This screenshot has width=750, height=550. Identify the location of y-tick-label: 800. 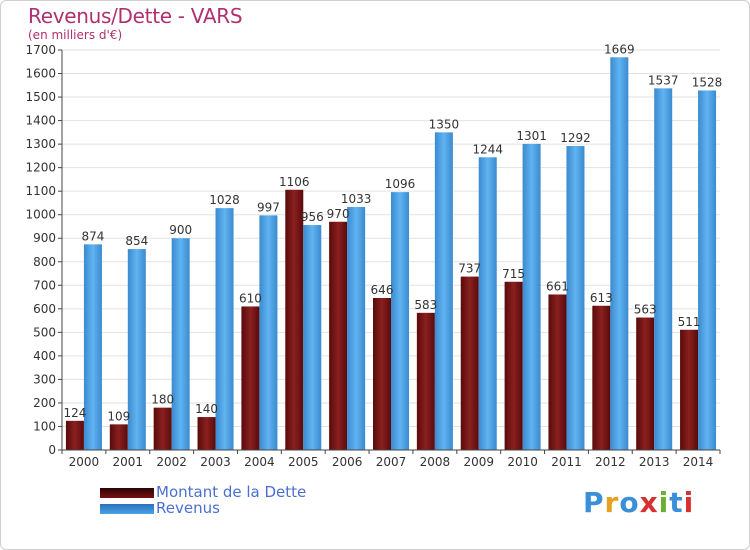
(44, 262).